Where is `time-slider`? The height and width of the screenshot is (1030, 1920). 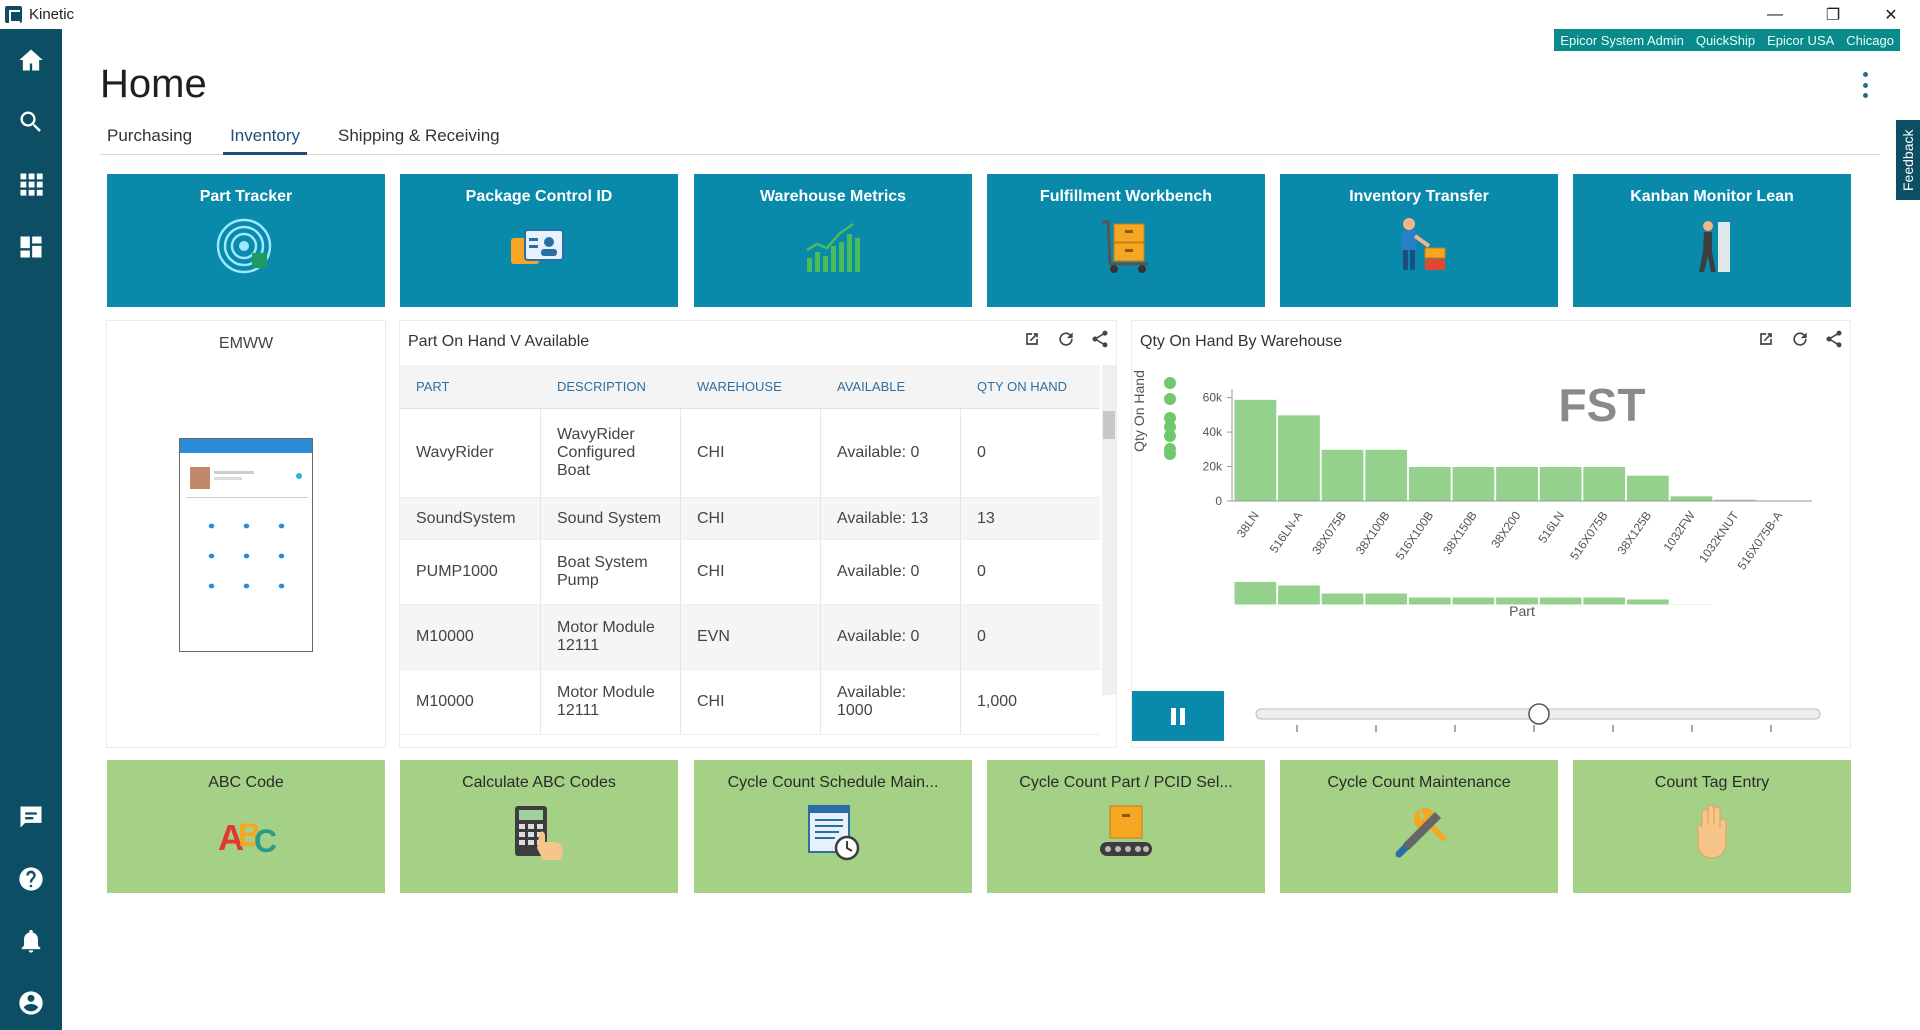 time-slider is located at coordinates (1542, 719).